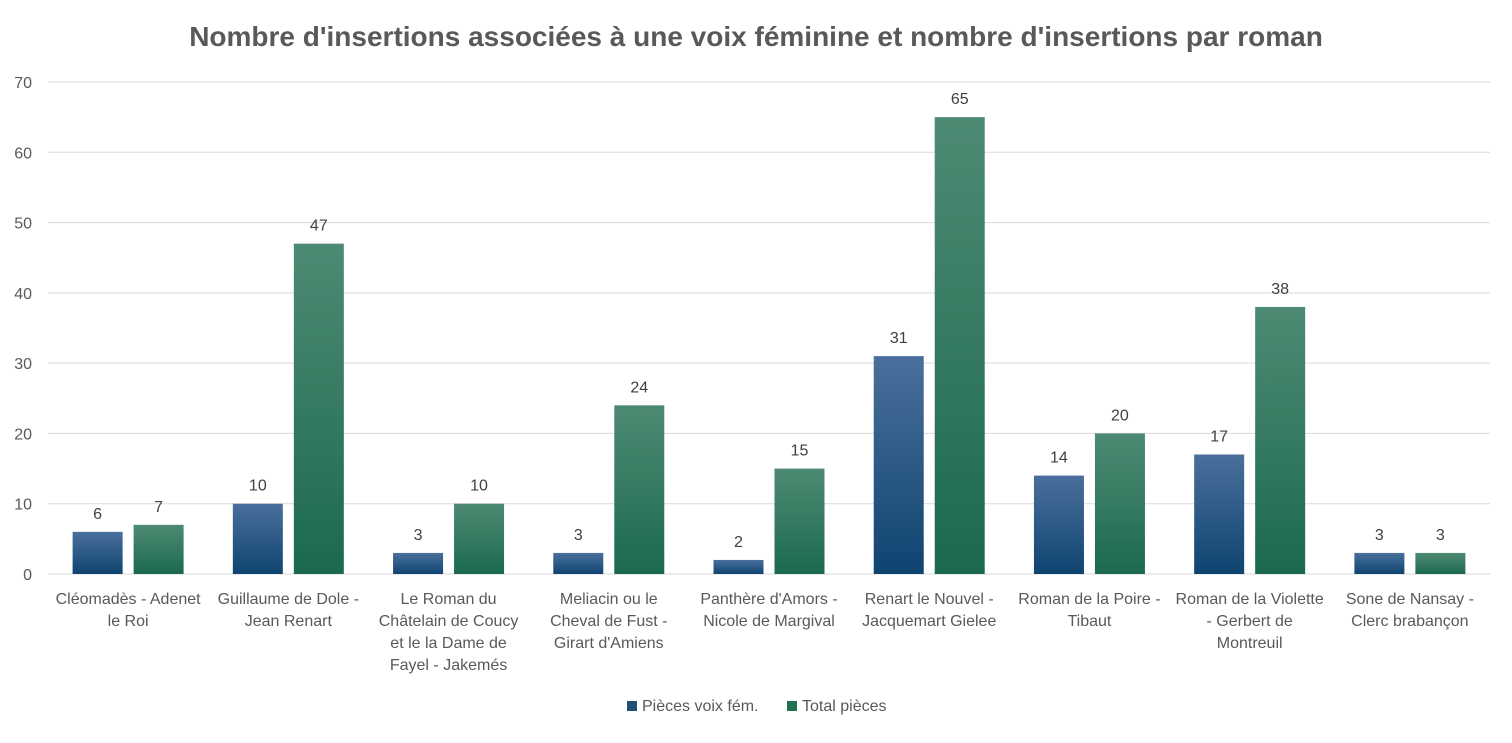 This screenshot has width=1512, height=743. I want to click on data-label: 17, so click(1219, 437).